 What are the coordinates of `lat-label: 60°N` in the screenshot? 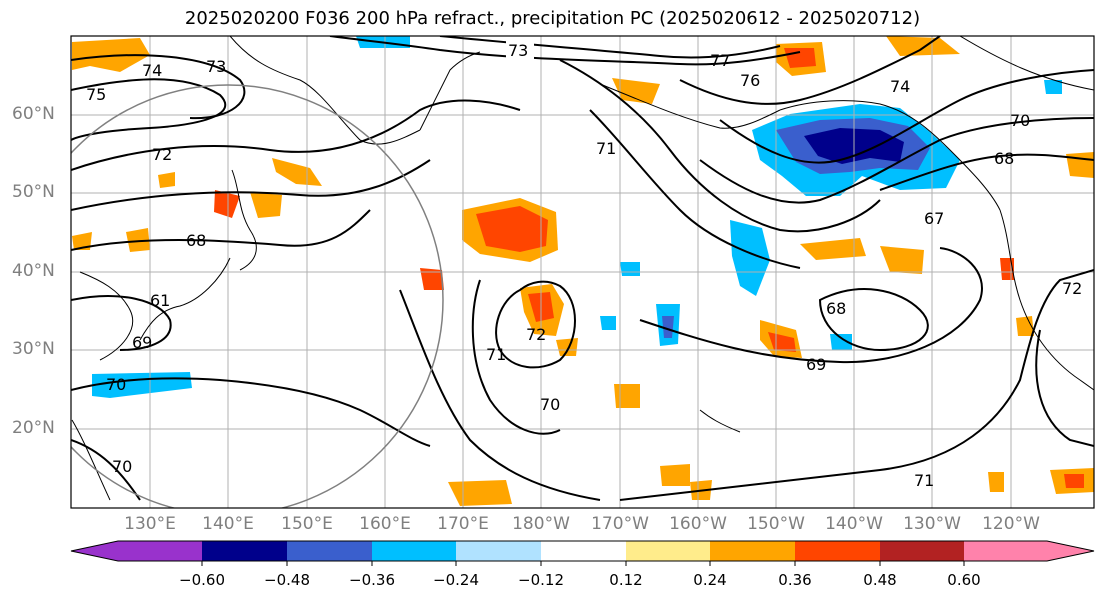 It's located at (33, 114).